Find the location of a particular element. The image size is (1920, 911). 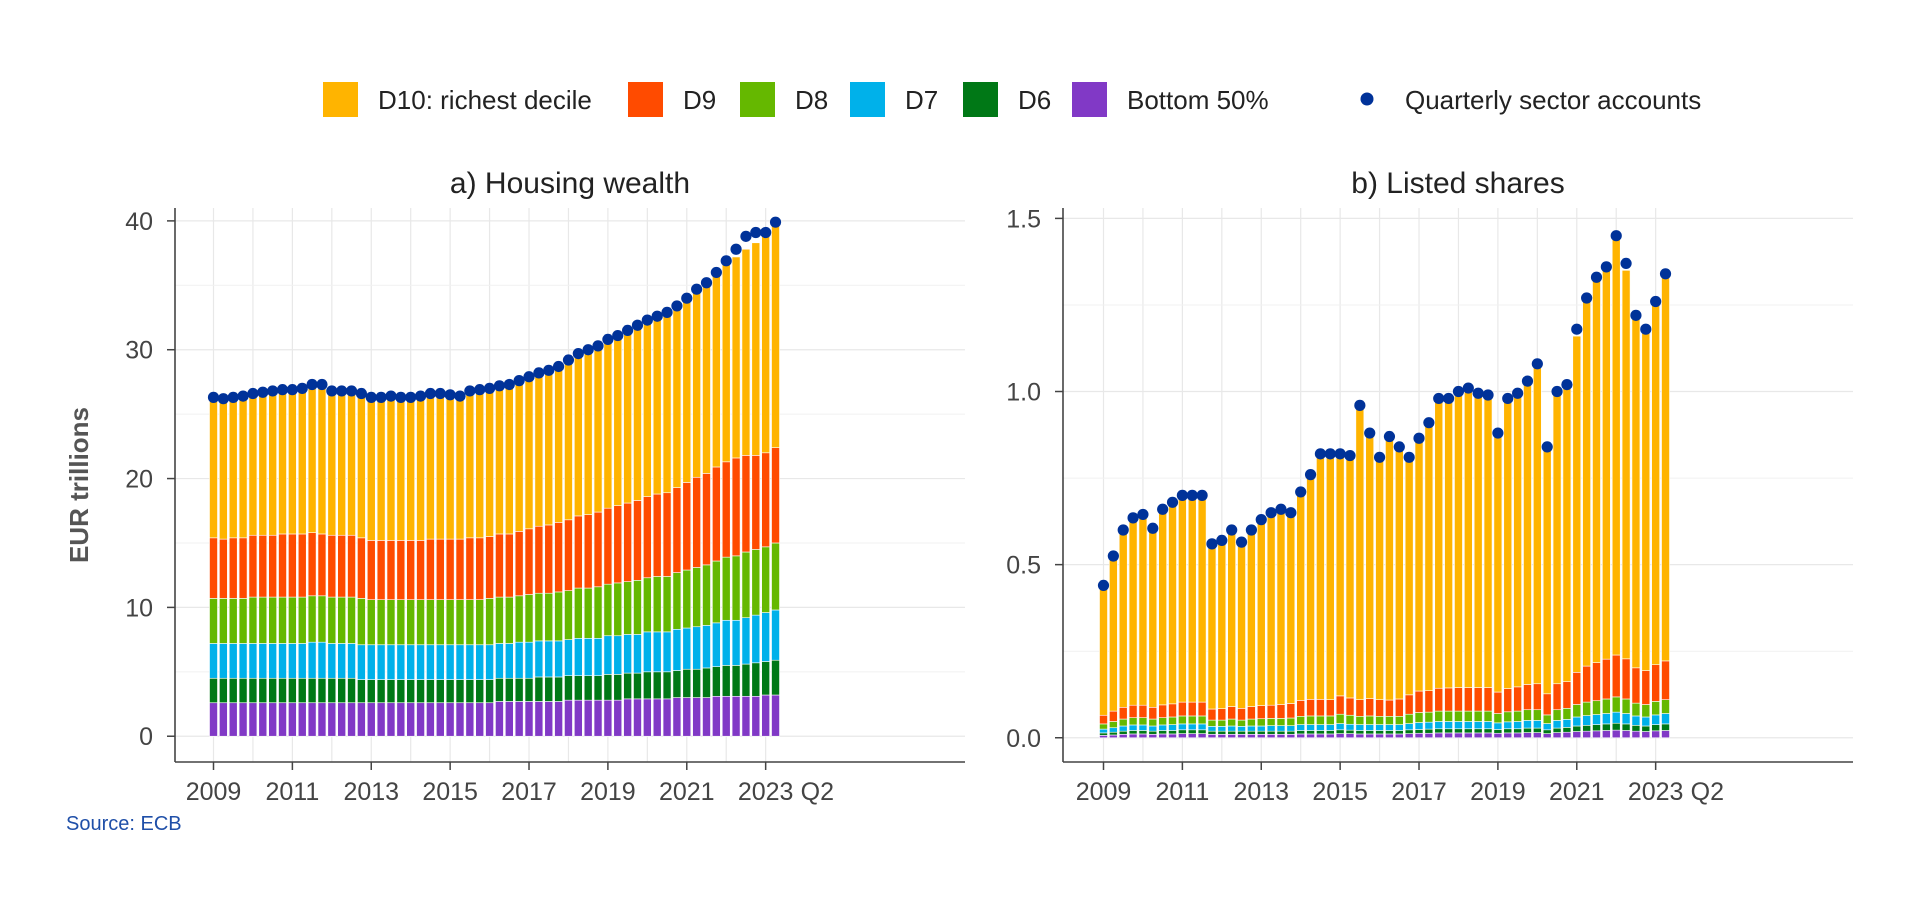

legend-label: D7 is located at coordinates (921, 100).